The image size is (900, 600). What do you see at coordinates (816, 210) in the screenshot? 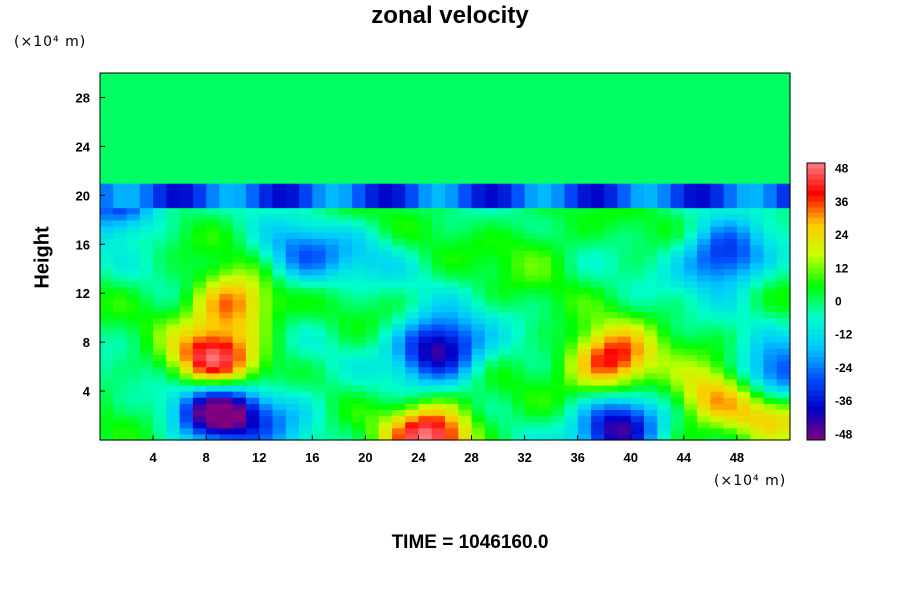
I see `colorbar-swatch` at bounding box center [816, 210].